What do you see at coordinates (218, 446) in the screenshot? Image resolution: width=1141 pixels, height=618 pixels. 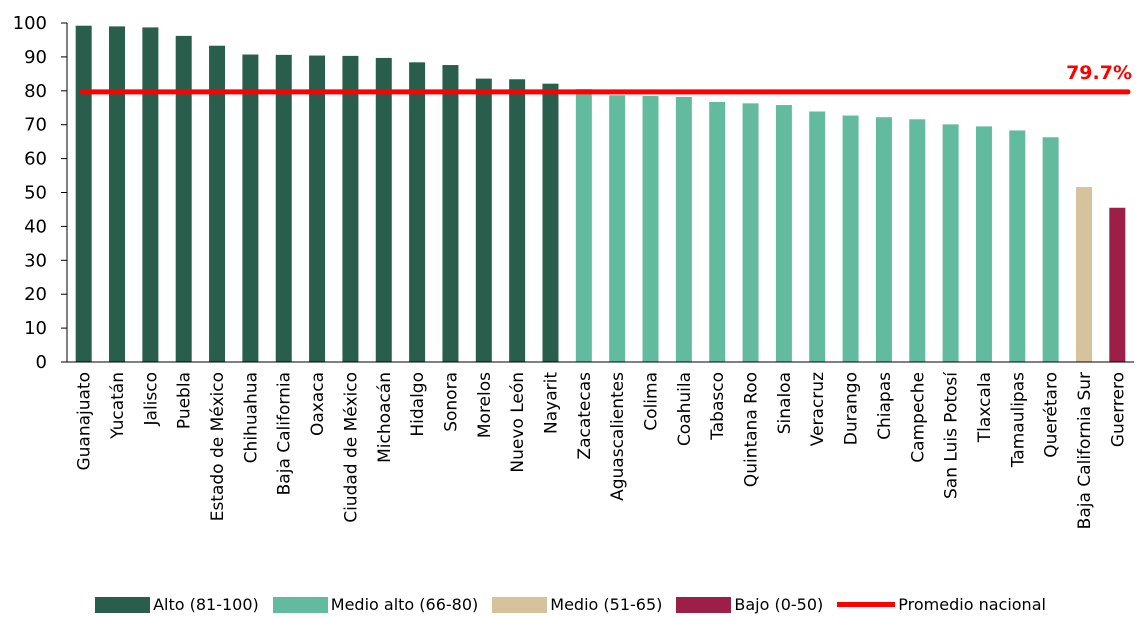 I see `x-tick-label: Estado de México` at bounding box center [218, 446].